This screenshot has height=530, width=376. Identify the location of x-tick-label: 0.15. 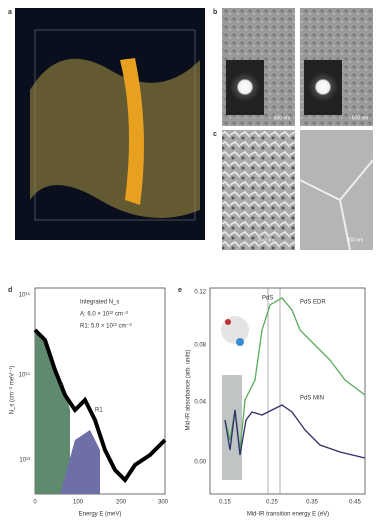
(225, 503).